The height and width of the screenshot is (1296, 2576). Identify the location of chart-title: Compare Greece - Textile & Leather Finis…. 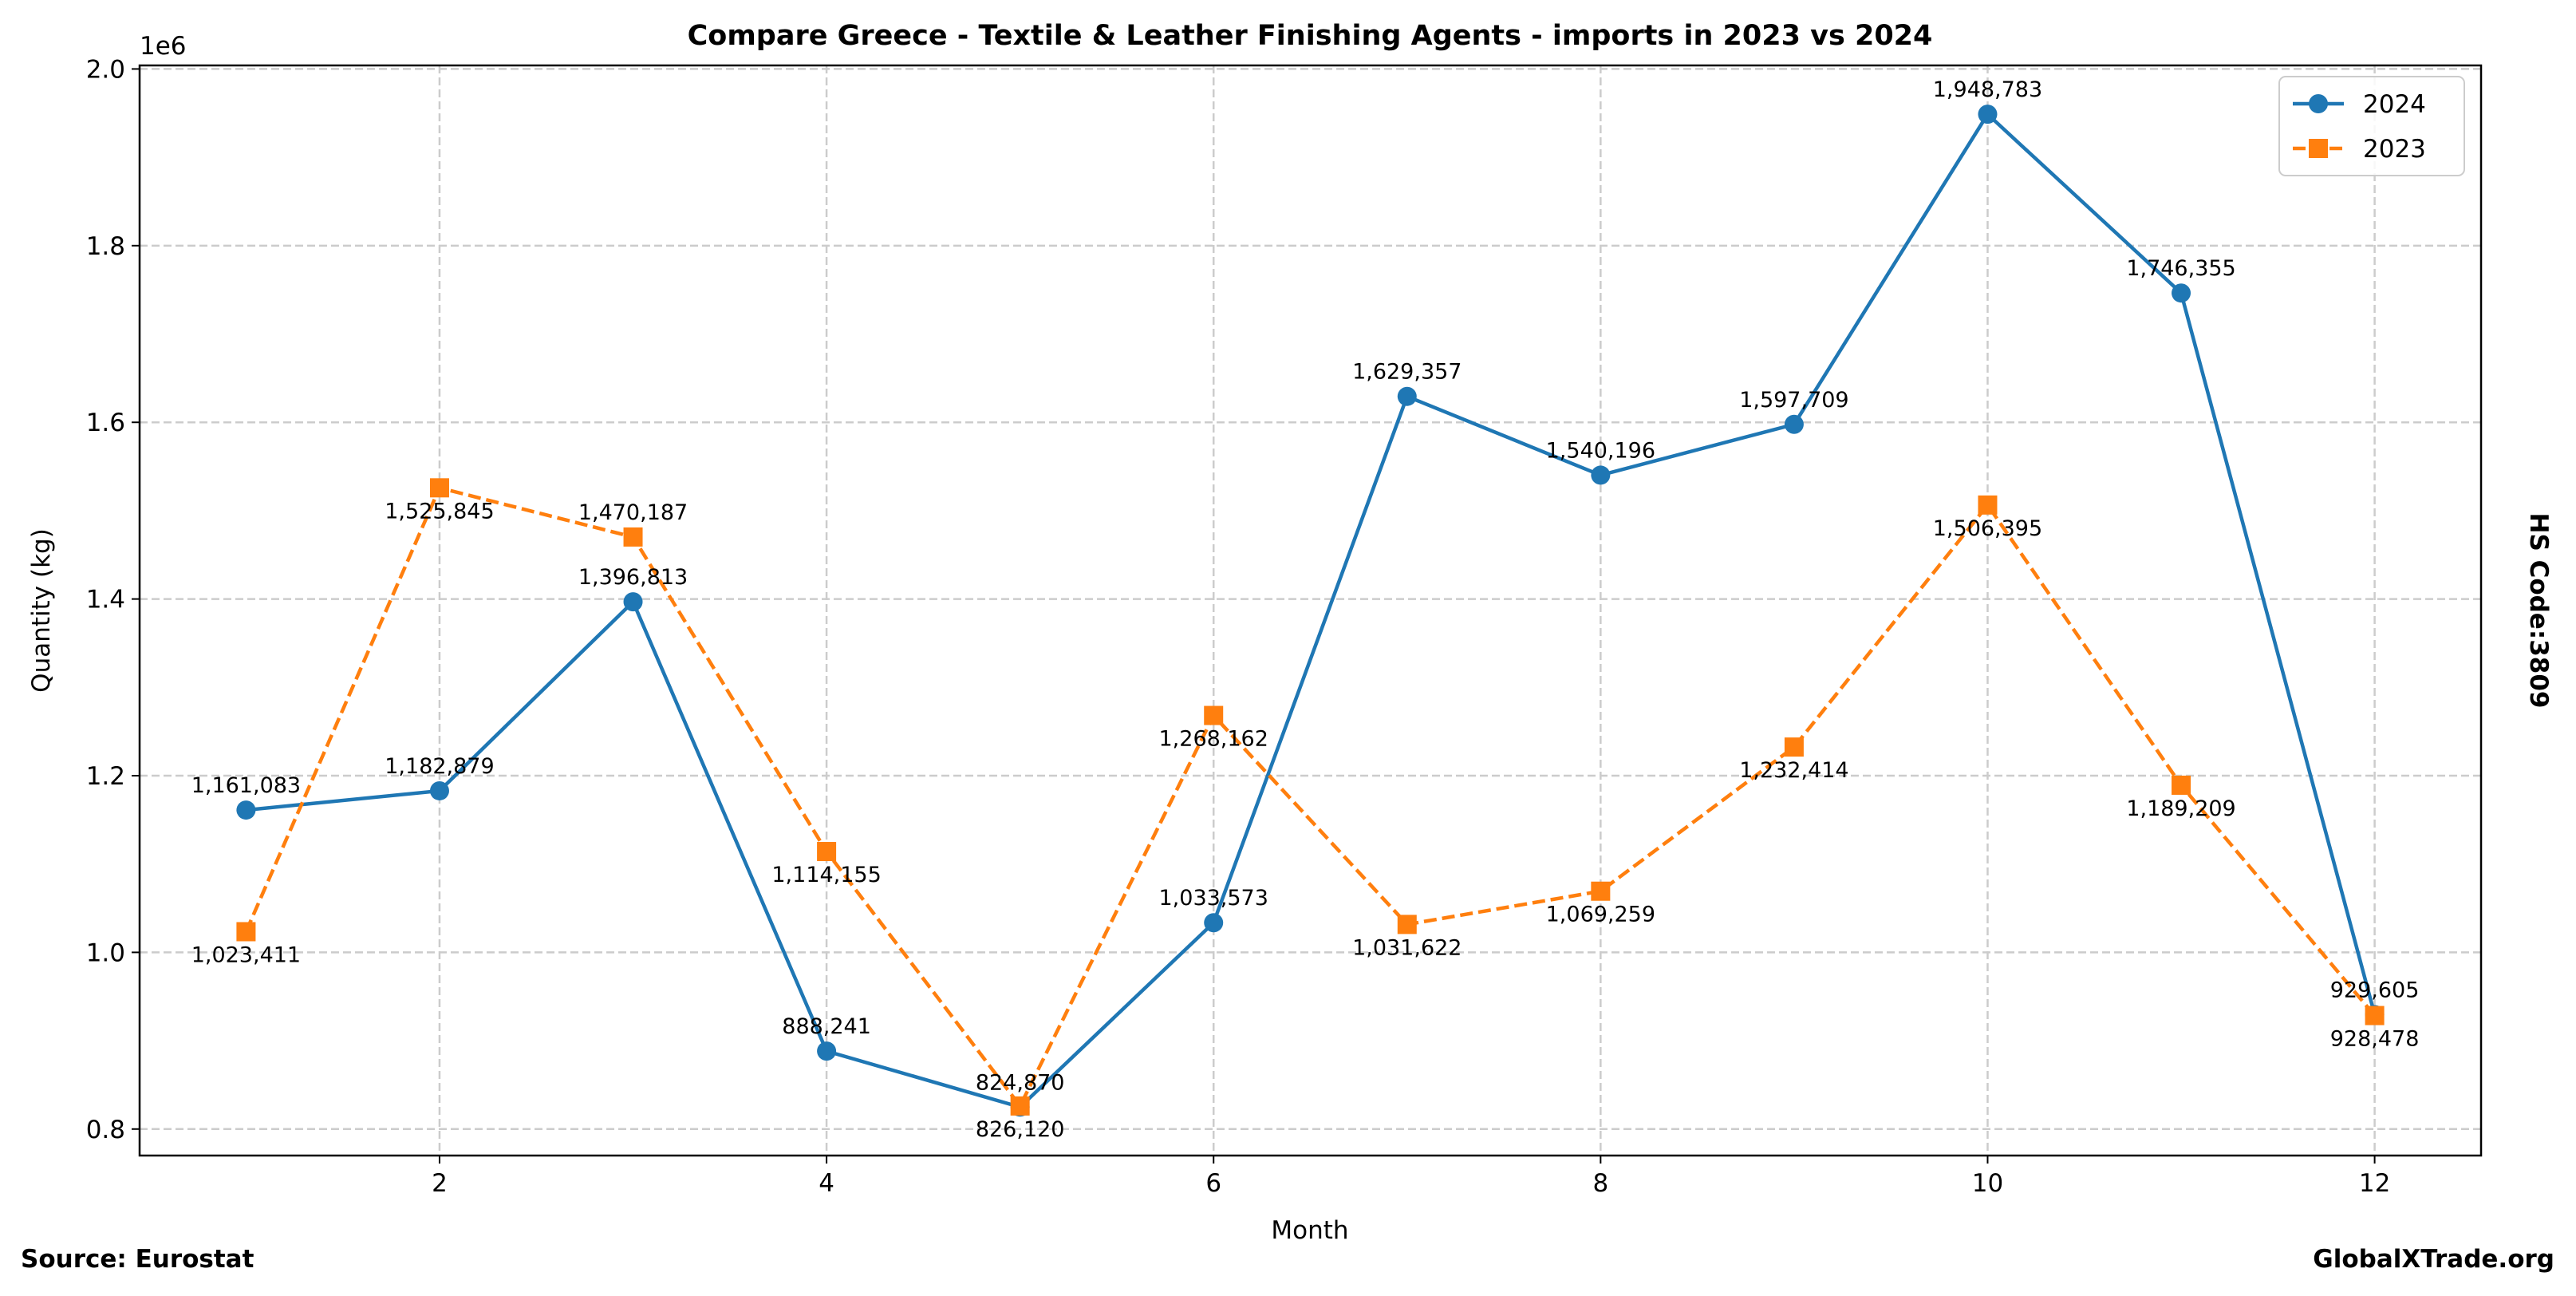
(1311, 36).